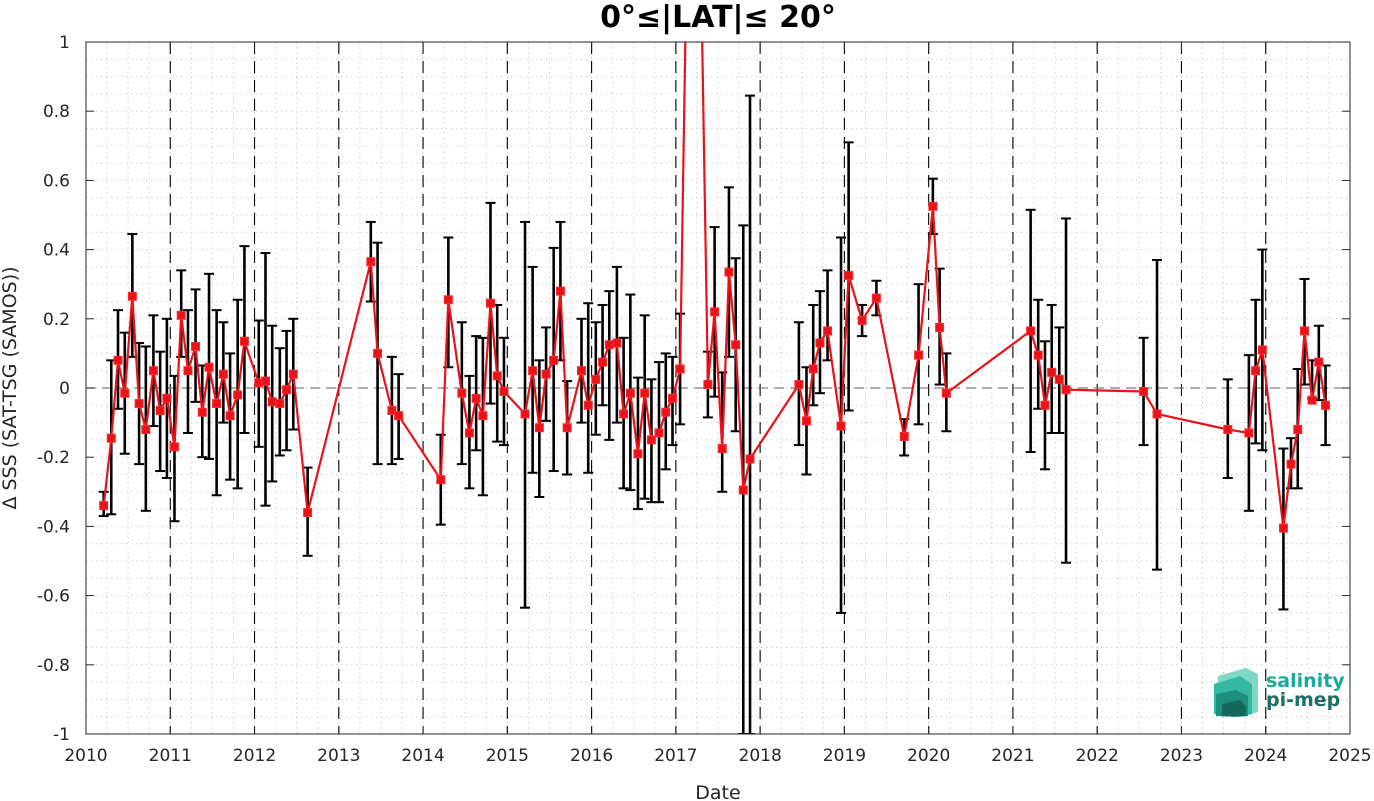 This screenshot has width=1374, height=801. I want to click on x-tick-label: 2024, so click(1265, 756).